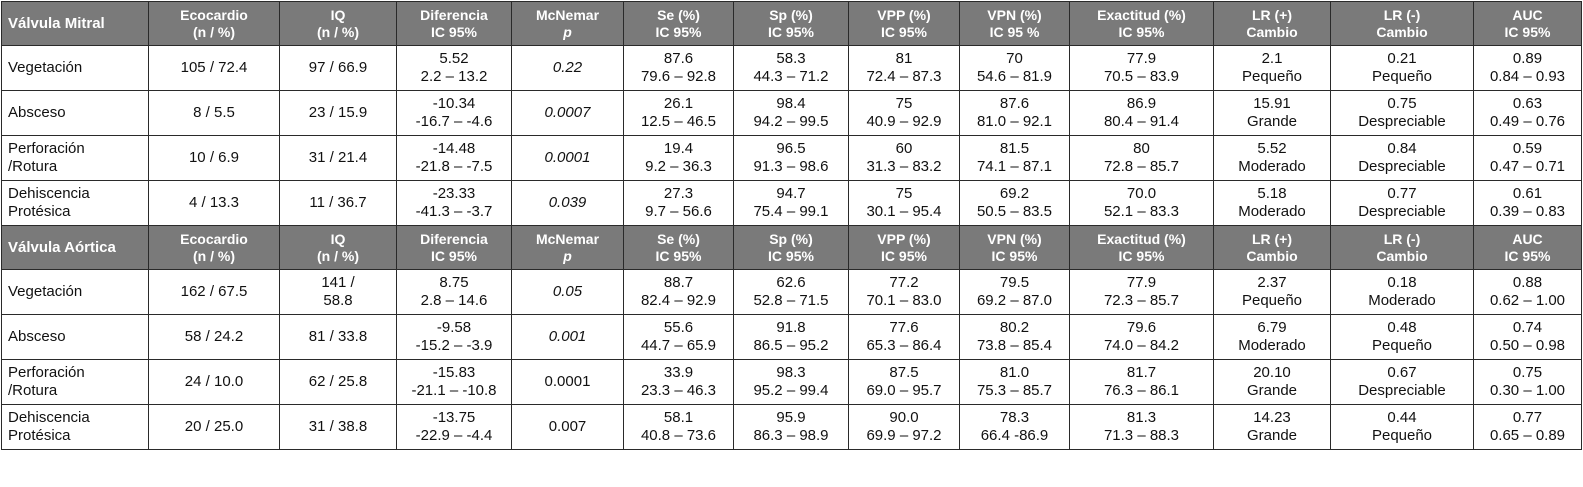 This screenshot has width=1583, height=487. I want to click on cell-line: 52.1 – 83.3, so click(1141, 211).